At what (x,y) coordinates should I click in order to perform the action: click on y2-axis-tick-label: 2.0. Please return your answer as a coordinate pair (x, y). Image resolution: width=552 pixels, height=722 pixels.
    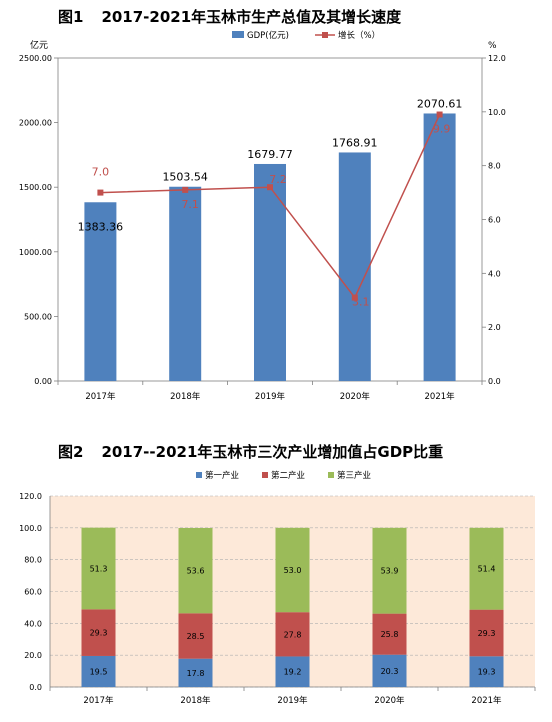
    Looking at the image, I should click on (494, 327).